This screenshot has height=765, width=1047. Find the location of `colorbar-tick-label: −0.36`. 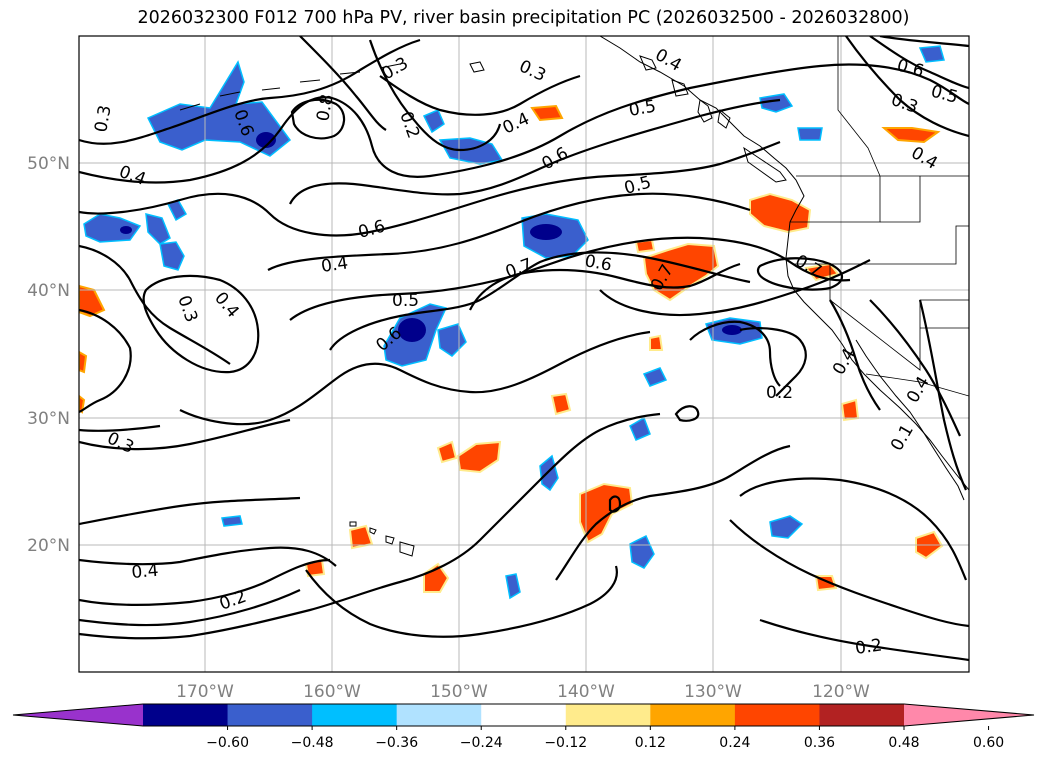

colorbar-tick-label: −0.36 is located at coordinates (396, 743).